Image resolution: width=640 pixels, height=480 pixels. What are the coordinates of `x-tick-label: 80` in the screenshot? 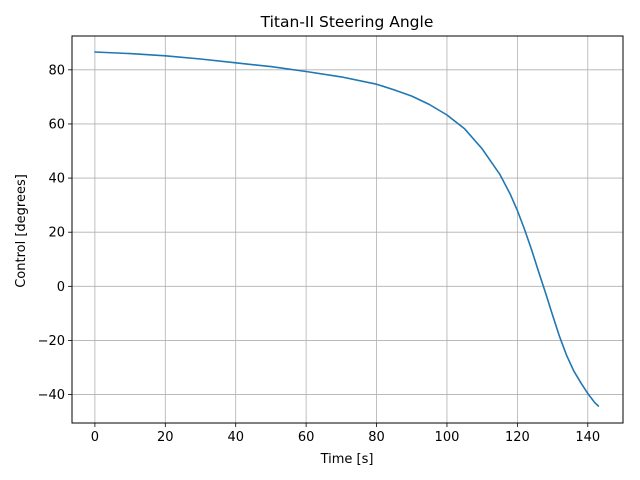 It's located at (376, 437).